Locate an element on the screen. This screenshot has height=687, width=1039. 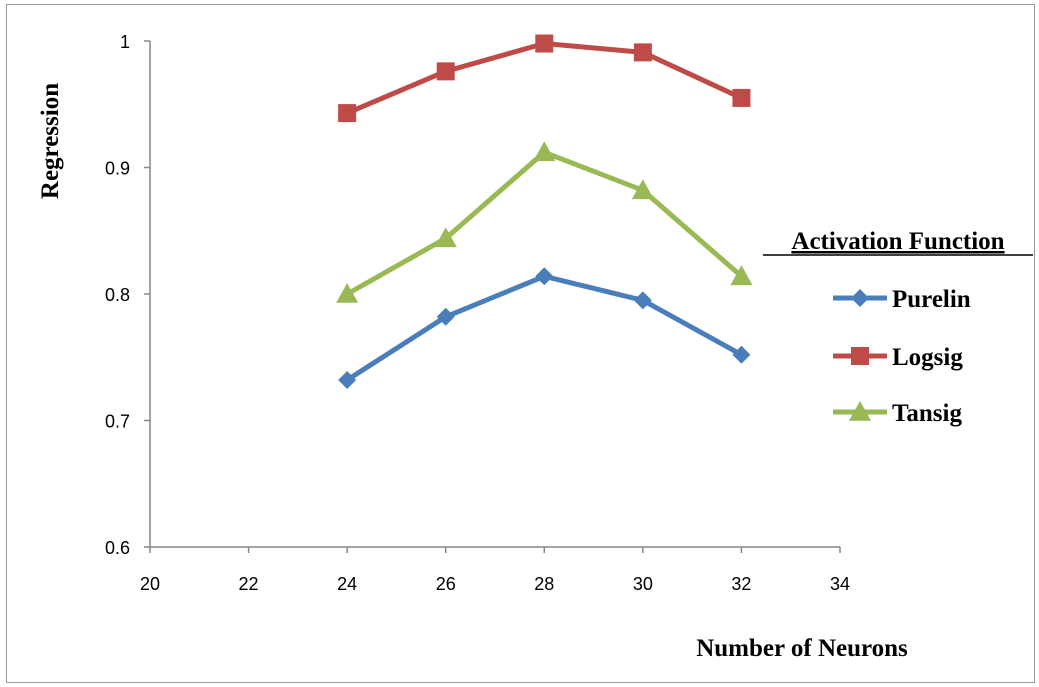
y-tick-label: 0.7 is located at coordinates (117, 422).